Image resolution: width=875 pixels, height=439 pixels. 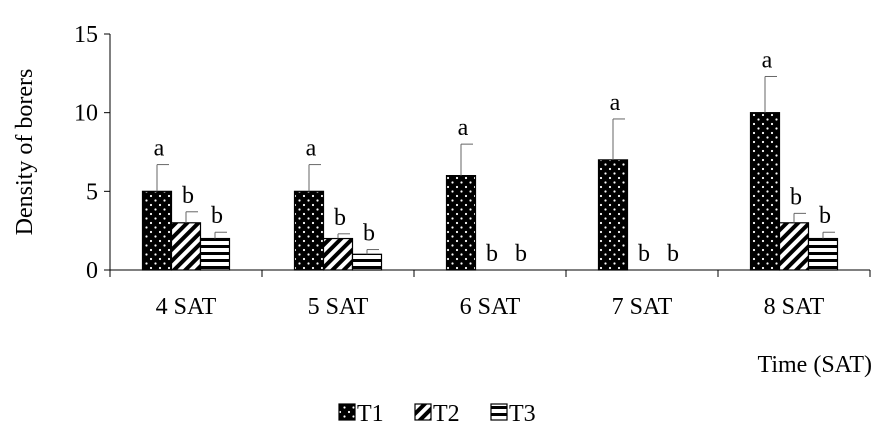 I want to click on x-tick-label: 6 SAT, so click(x=490, y=307).